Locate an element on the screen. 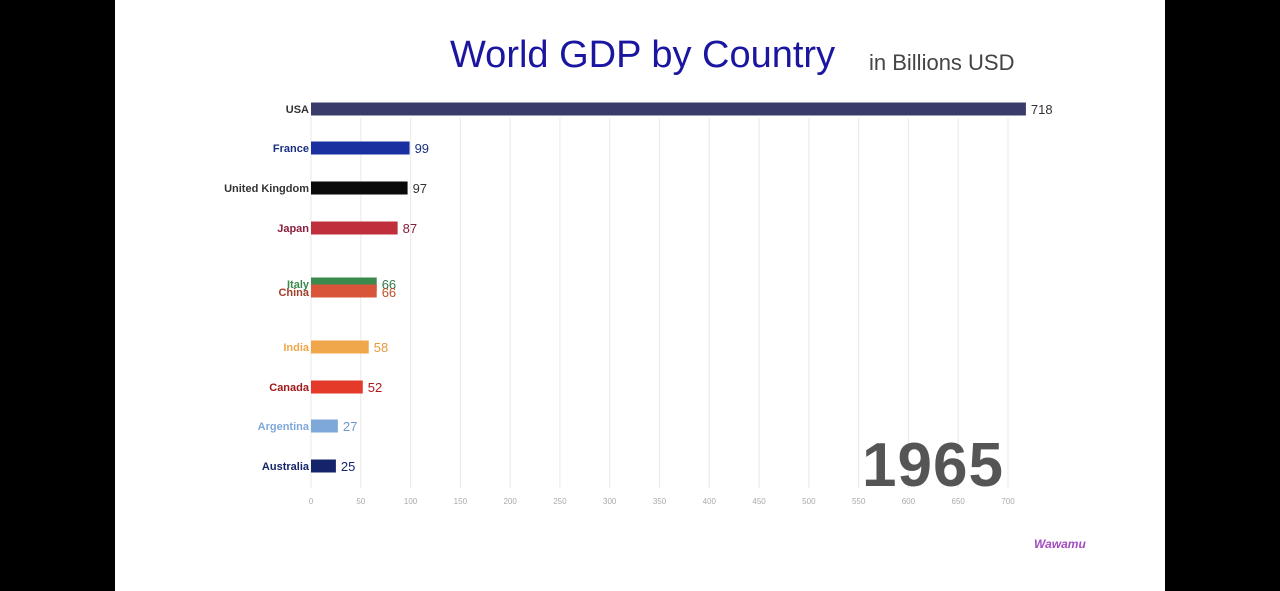 The height and width of the screenshot is (591, 1280). category-label: United Kingdom is located at coordinates (266, 189).